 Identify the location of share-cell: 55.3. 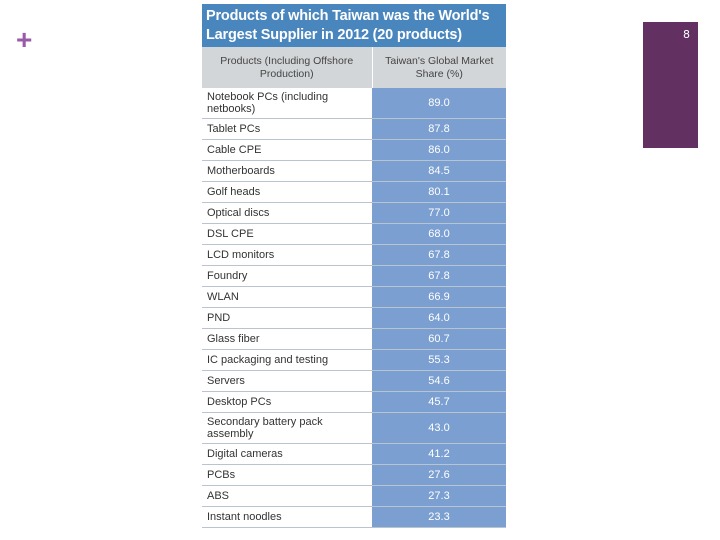
(439, 360).